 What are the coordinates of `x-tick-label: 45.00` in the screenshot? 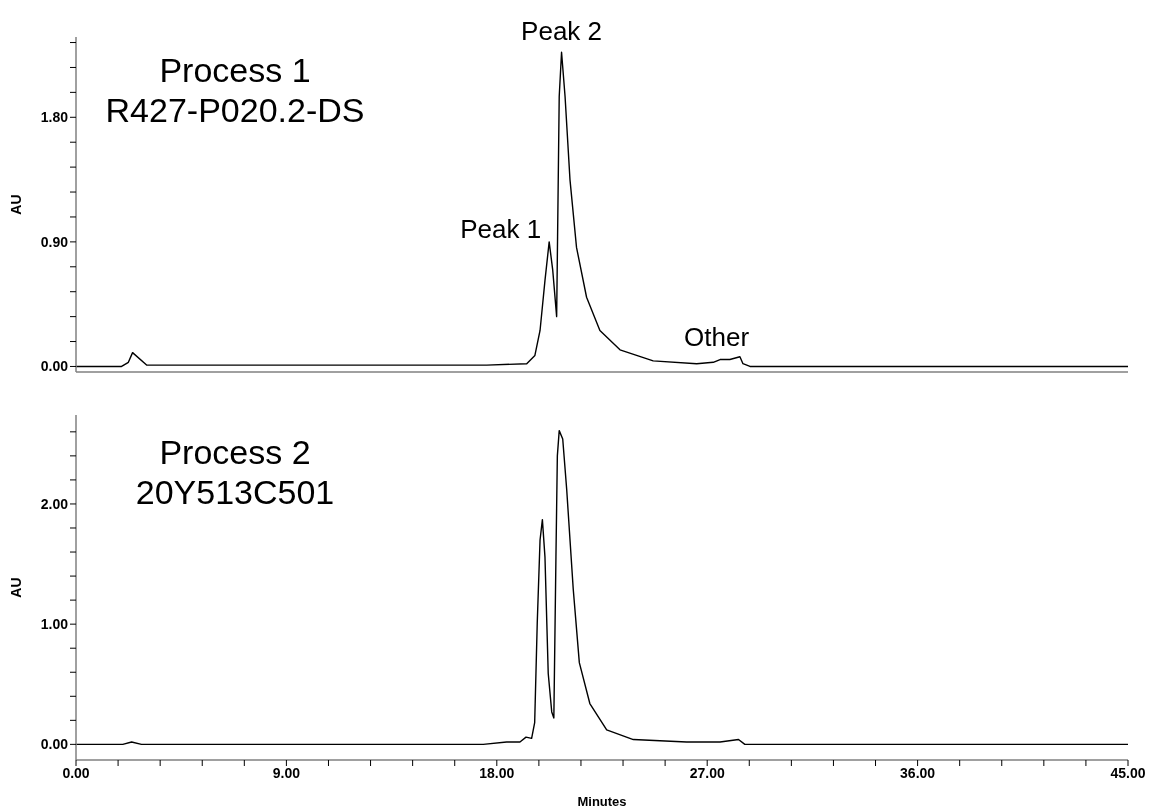 It's located at (1128, 772).